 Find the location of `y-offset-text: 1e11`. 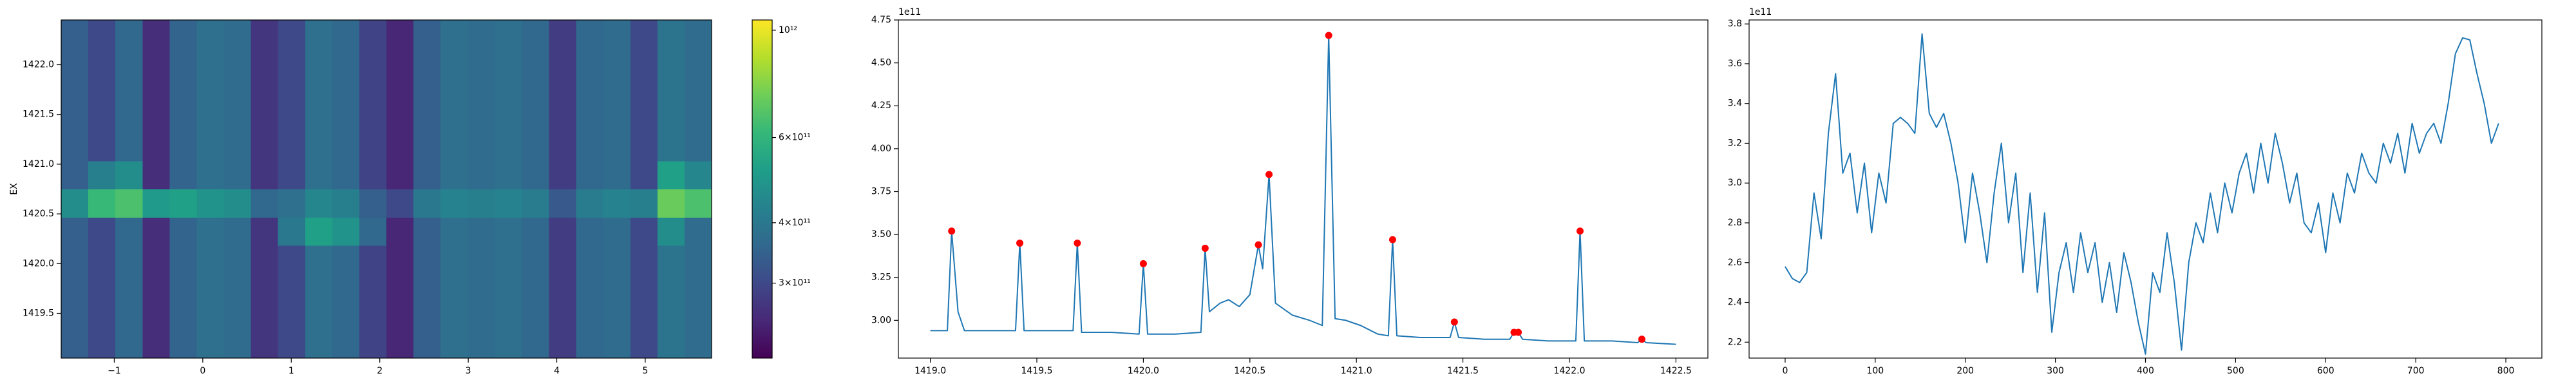

y-offset-text: 1e11 is located at coordinates (1760, 12).